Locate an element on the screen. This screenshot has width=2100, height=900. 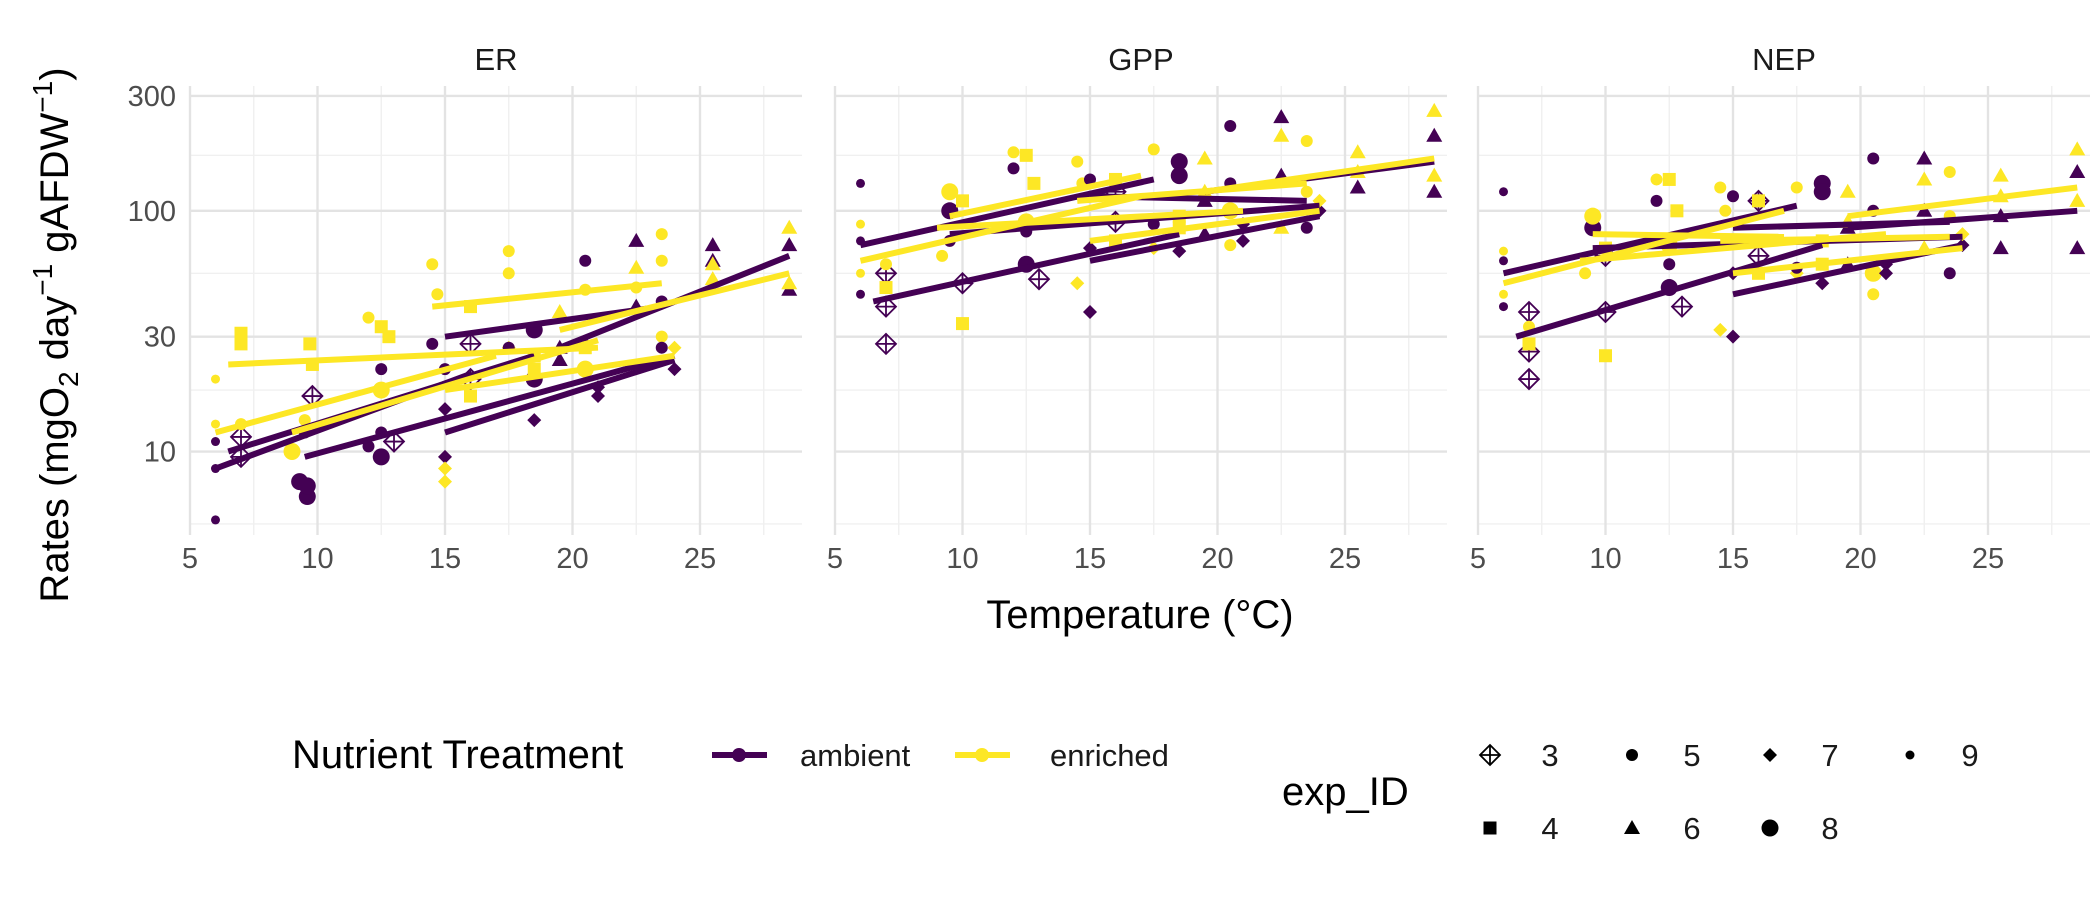
legend-shape-triangle is located at coordinates (1632, 827).